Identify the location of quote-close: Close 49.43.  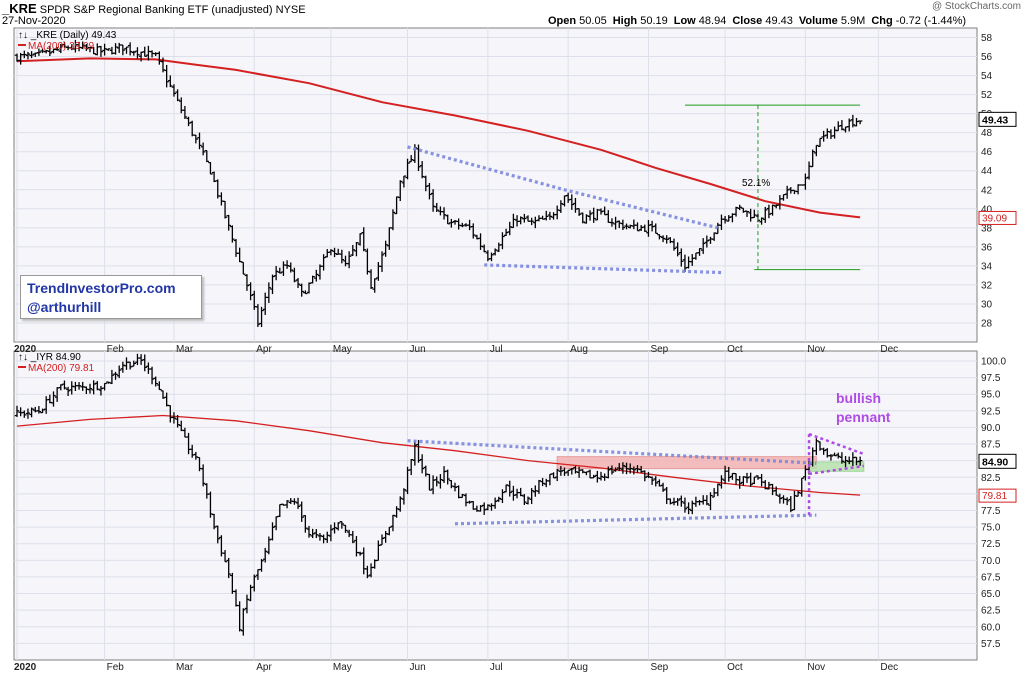
(762, 21).